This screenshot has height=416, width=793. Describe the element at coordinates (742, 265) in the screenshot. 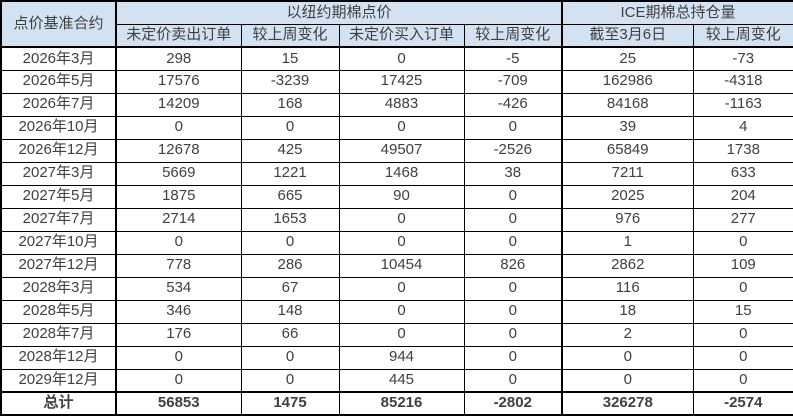

I see `value-cell: 109` at that location.